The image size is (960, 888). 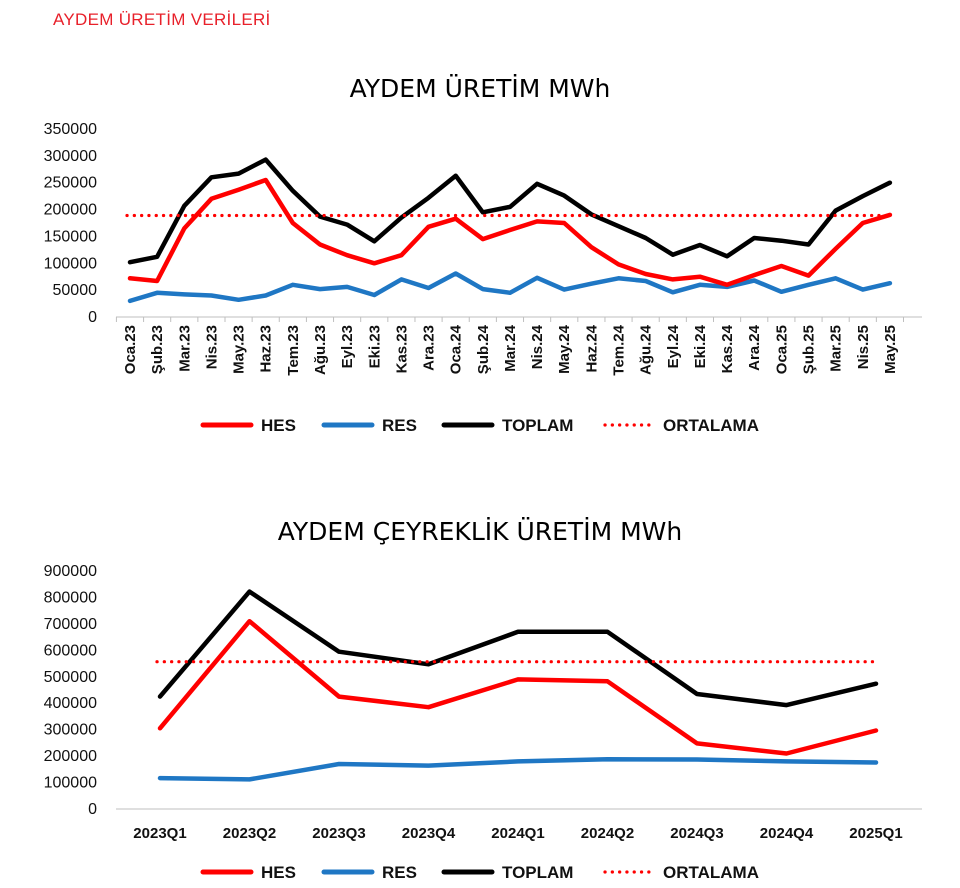 What do you see at coordinates (338, 833) in the screenshot?
I see `x-tick-label: 2023Q3` at bounding box center [338, 833].